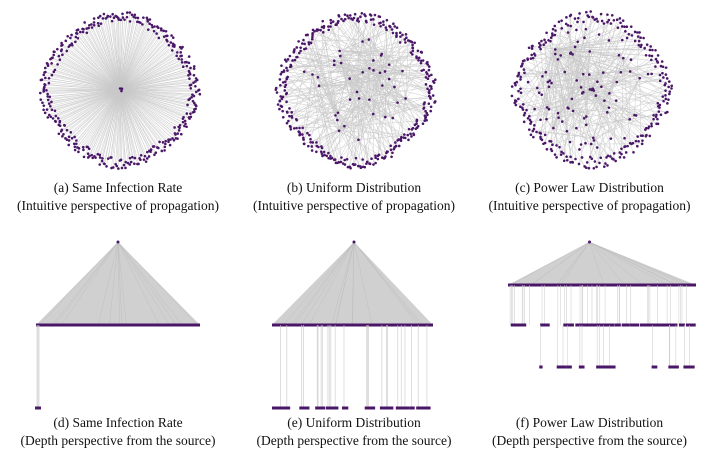 This screenshot has height=452, width=707. I want to click on node-group, so click(120, 90).